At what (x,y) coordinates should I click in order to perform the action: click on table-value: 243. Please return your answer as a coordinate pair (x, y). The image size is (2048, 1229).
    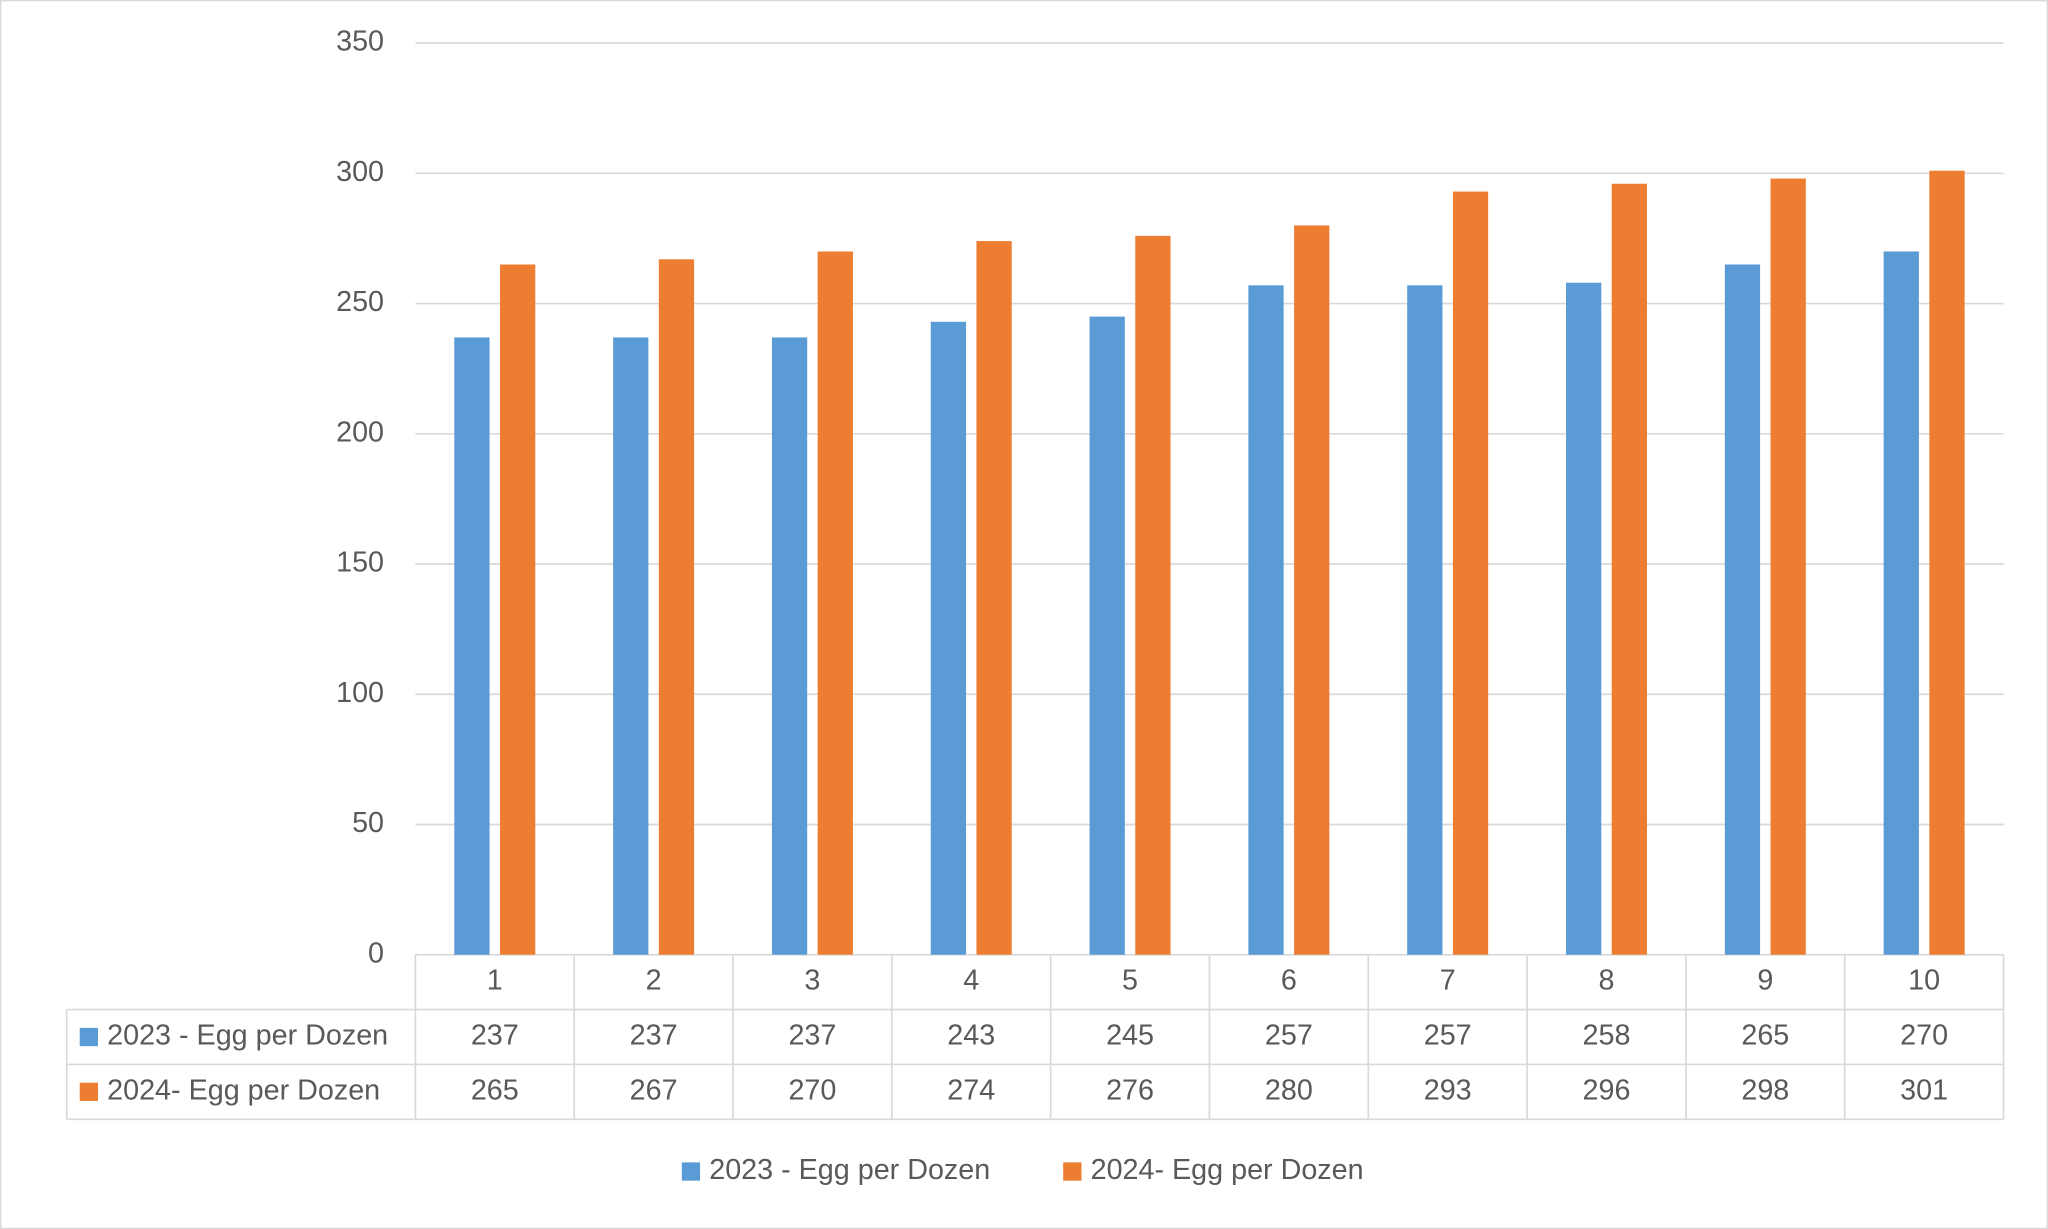
    Looking at the image, I should click on (971, 1036).